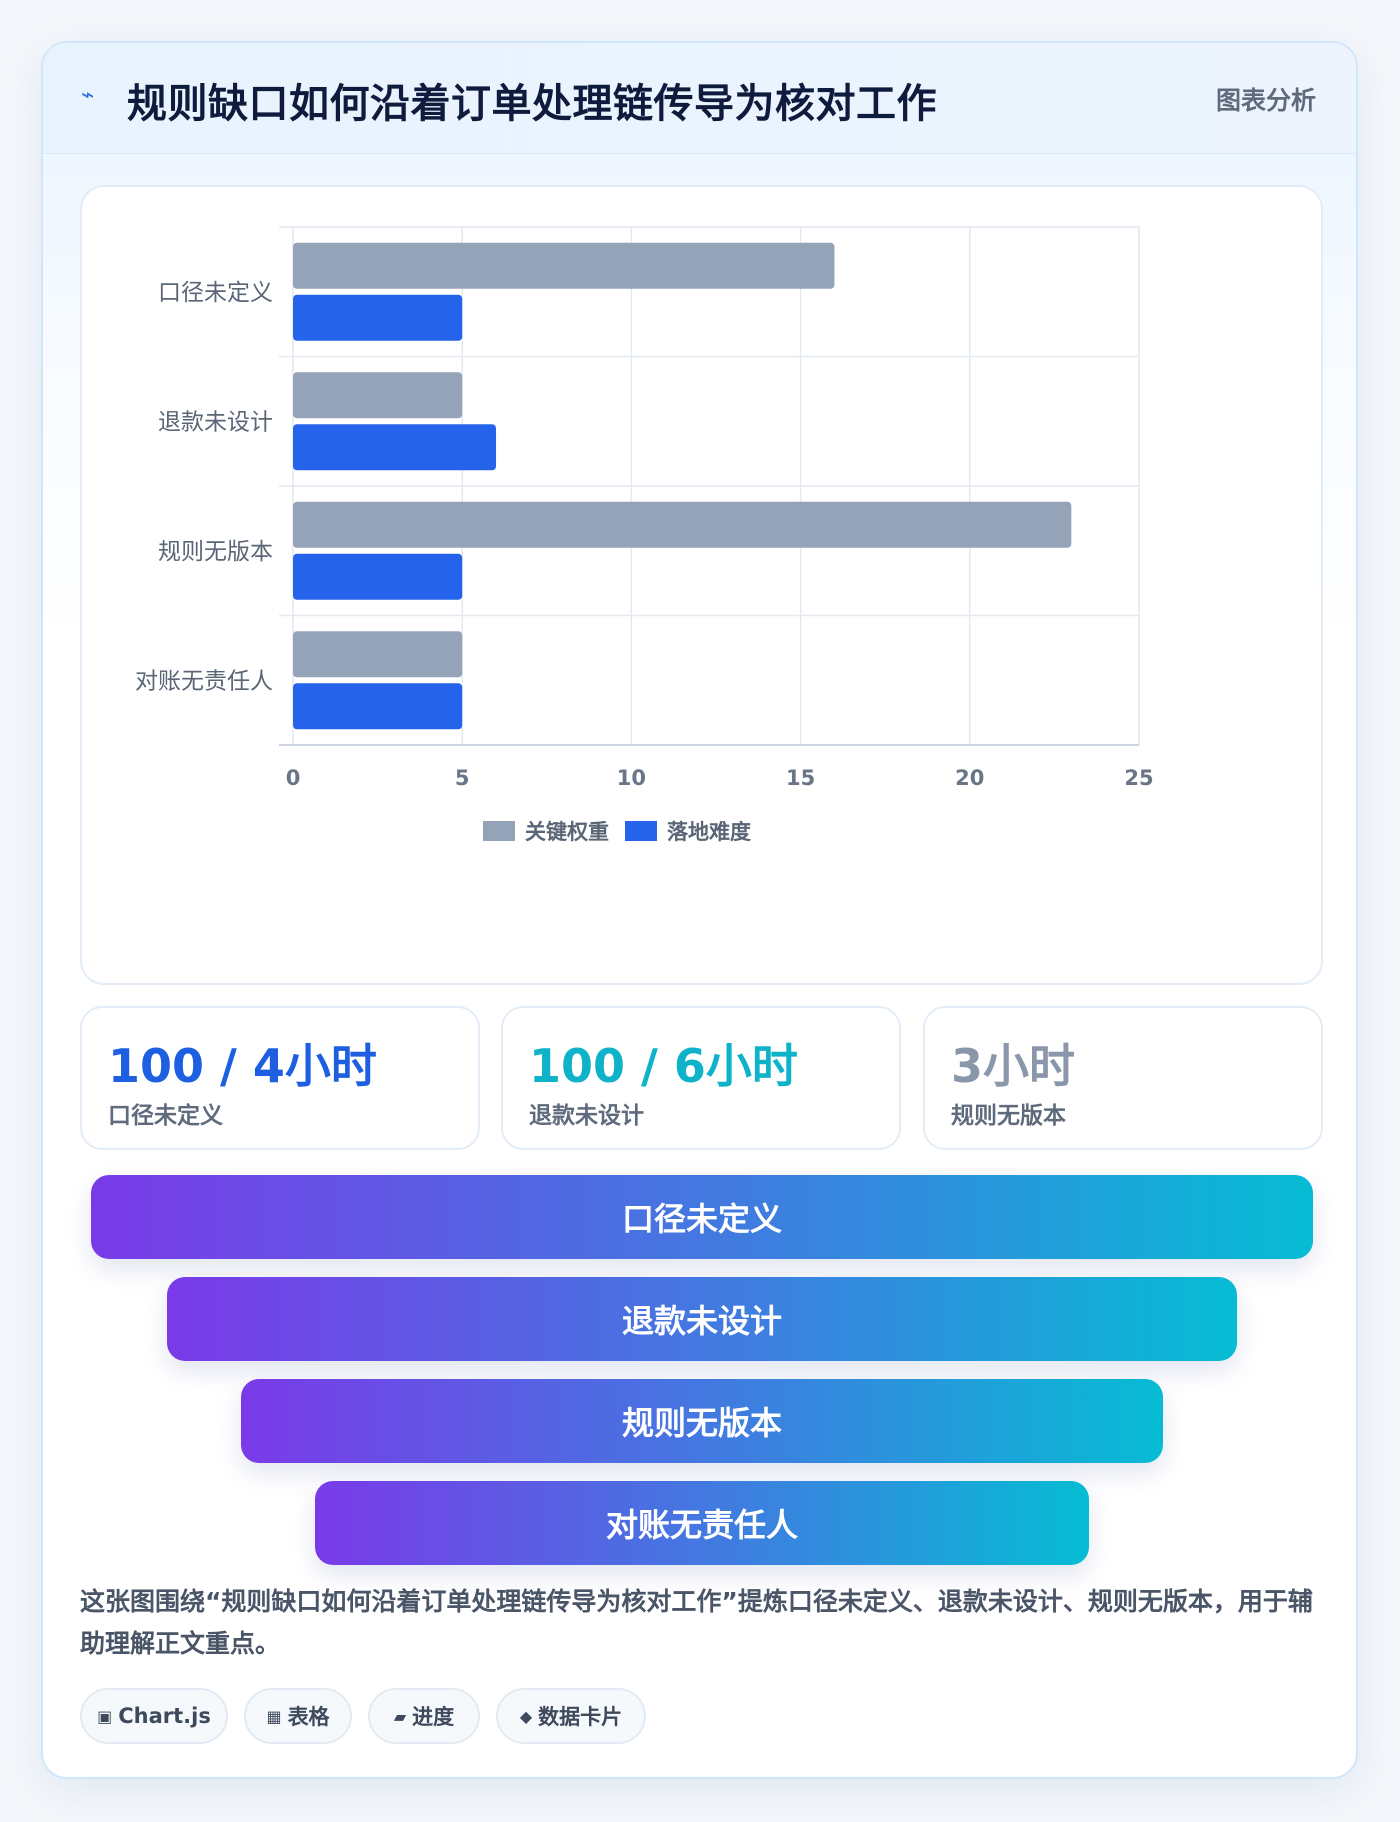 The width and height of the screenshot is (1400, 1822). I want to click on stat-card: 100 / 4小时 口径未定义, so click(280, 1078).